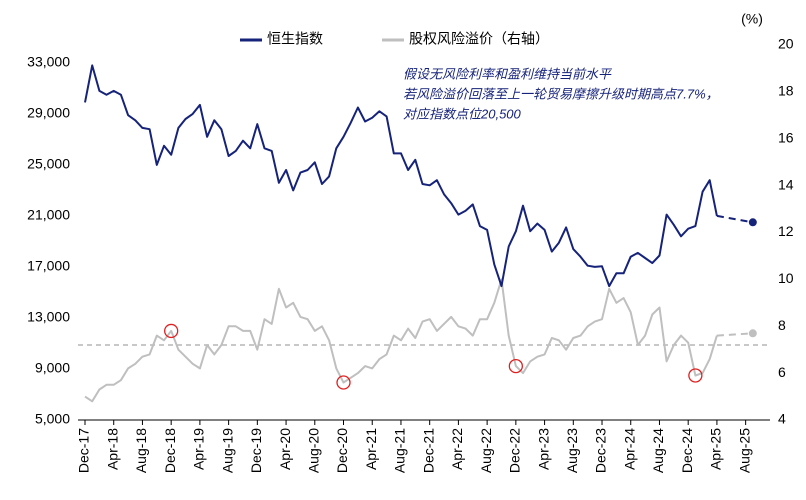 The width and height of the screenshot is (806, 500). Describe the element at coordinates (479, 39) in the screenshot. I see `legend-label: 股权风险溢价（右轴）` at that location.